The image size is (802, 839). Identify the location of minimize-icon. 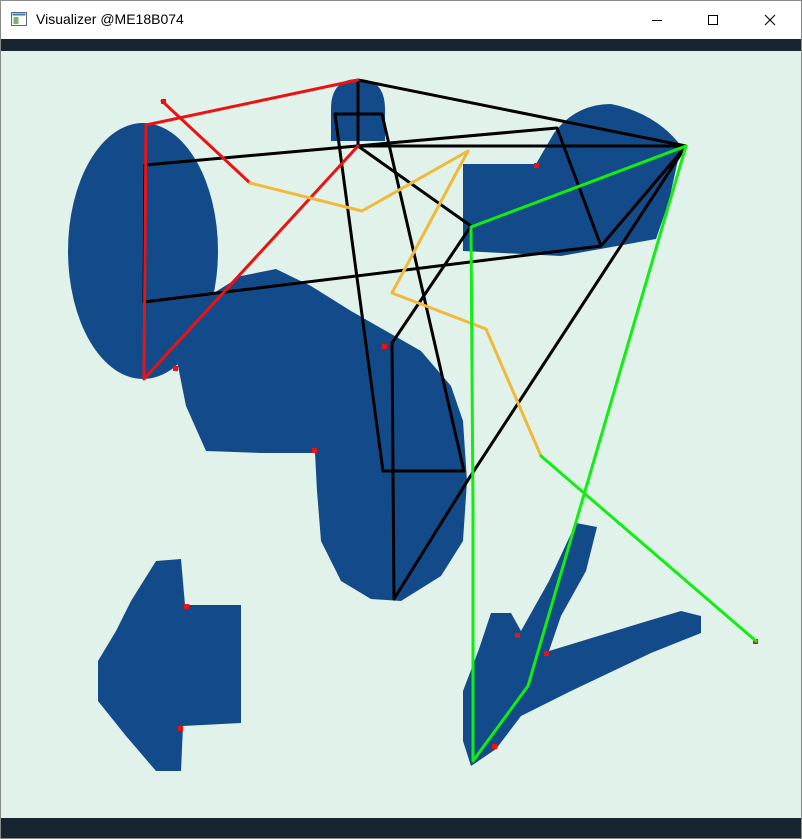
(657, 20).